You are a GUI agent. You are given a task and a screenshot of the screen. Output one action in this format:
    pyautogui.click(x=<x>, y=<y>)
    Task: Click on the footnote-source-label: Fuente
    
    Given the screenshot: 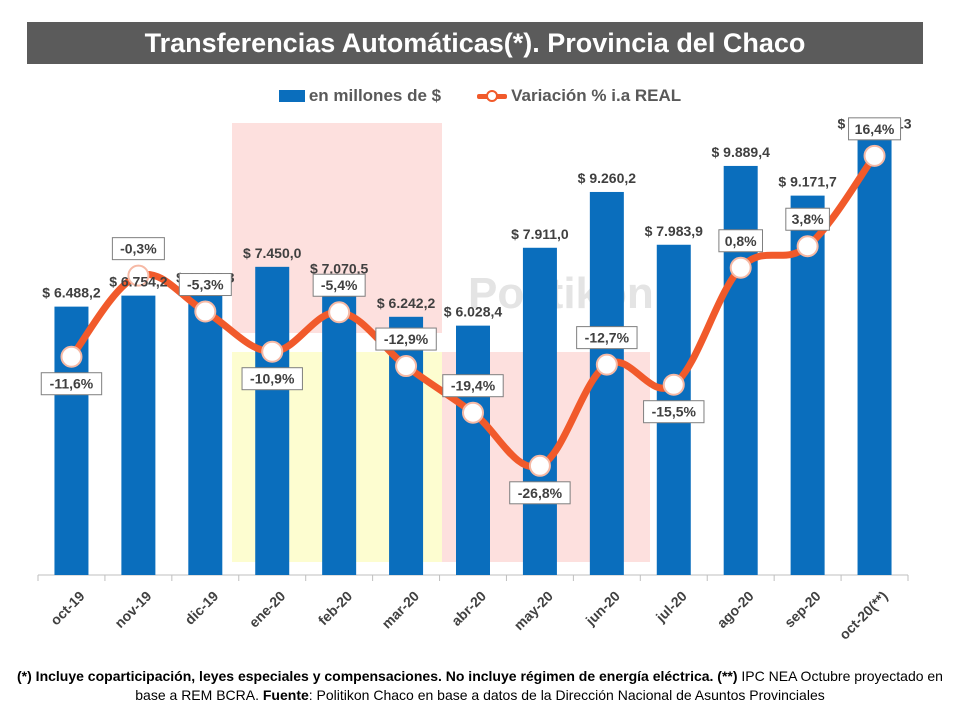 What is the action you would take?
    pyautogui.click(x=285, y=695)
    